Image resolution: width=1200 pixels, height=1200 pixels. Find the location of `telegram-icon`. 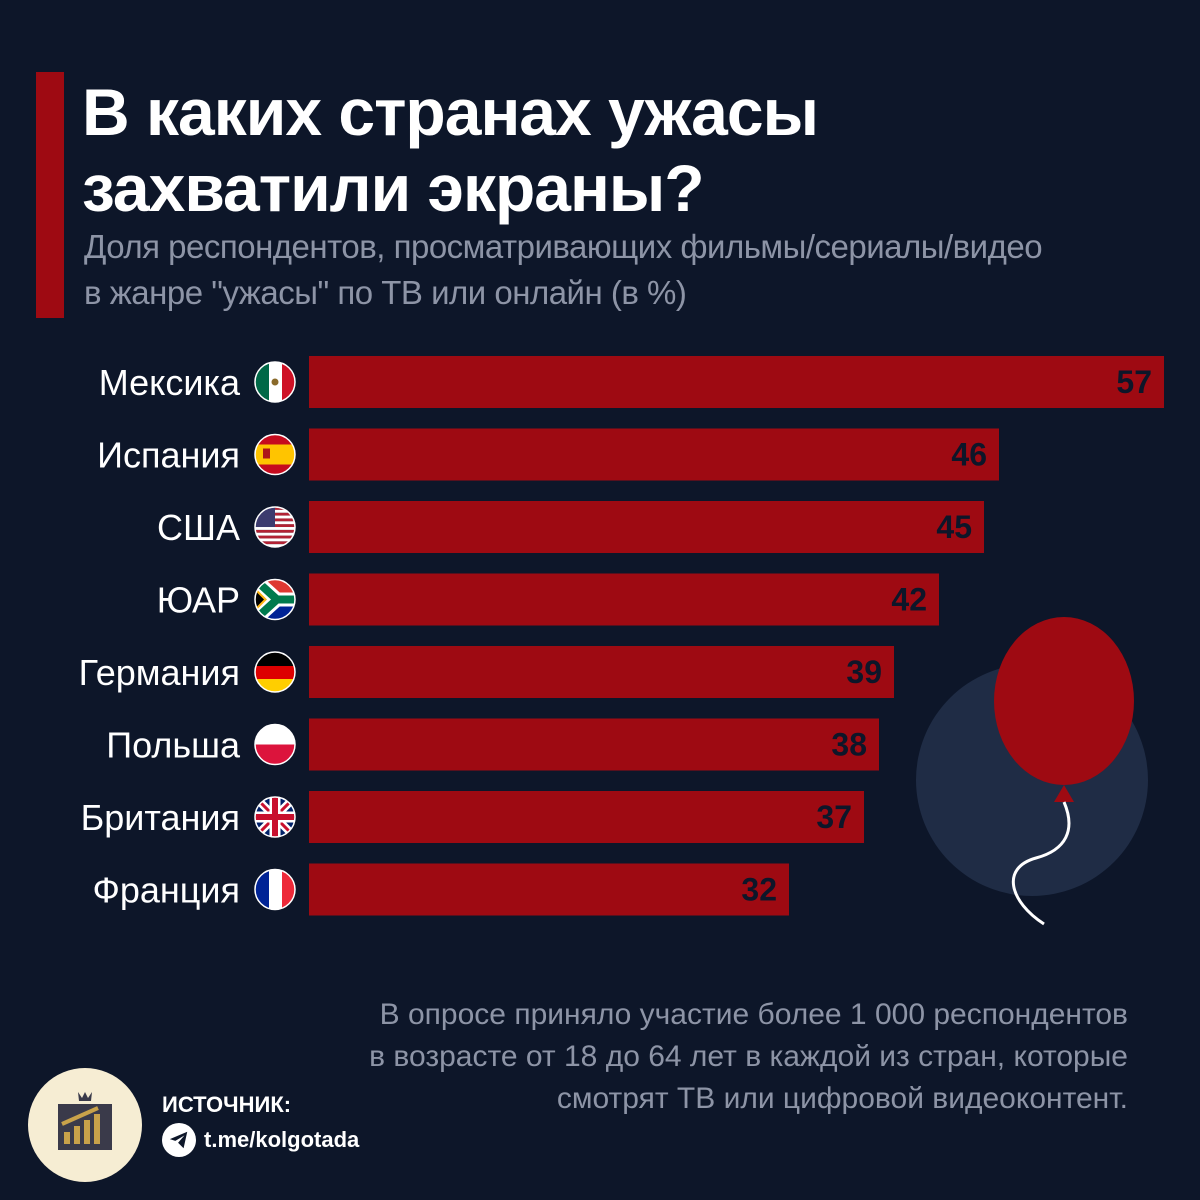

telegram-icon is located at coordinates (179, 1140).